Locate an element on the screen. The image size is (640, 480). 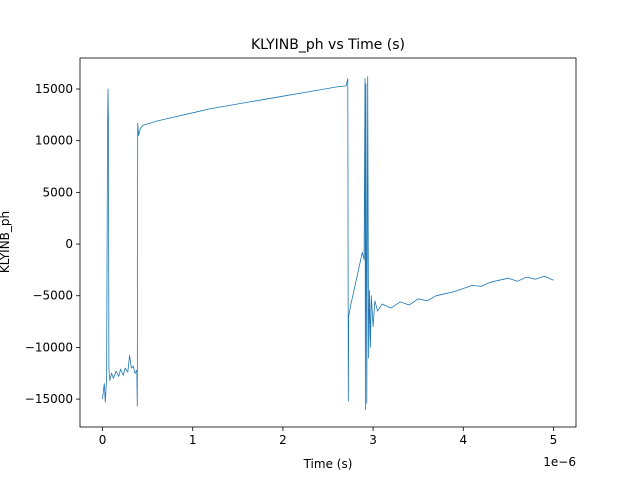
x-axis: 0 1 2 3 4 5 is located at coordinates (328, 437).